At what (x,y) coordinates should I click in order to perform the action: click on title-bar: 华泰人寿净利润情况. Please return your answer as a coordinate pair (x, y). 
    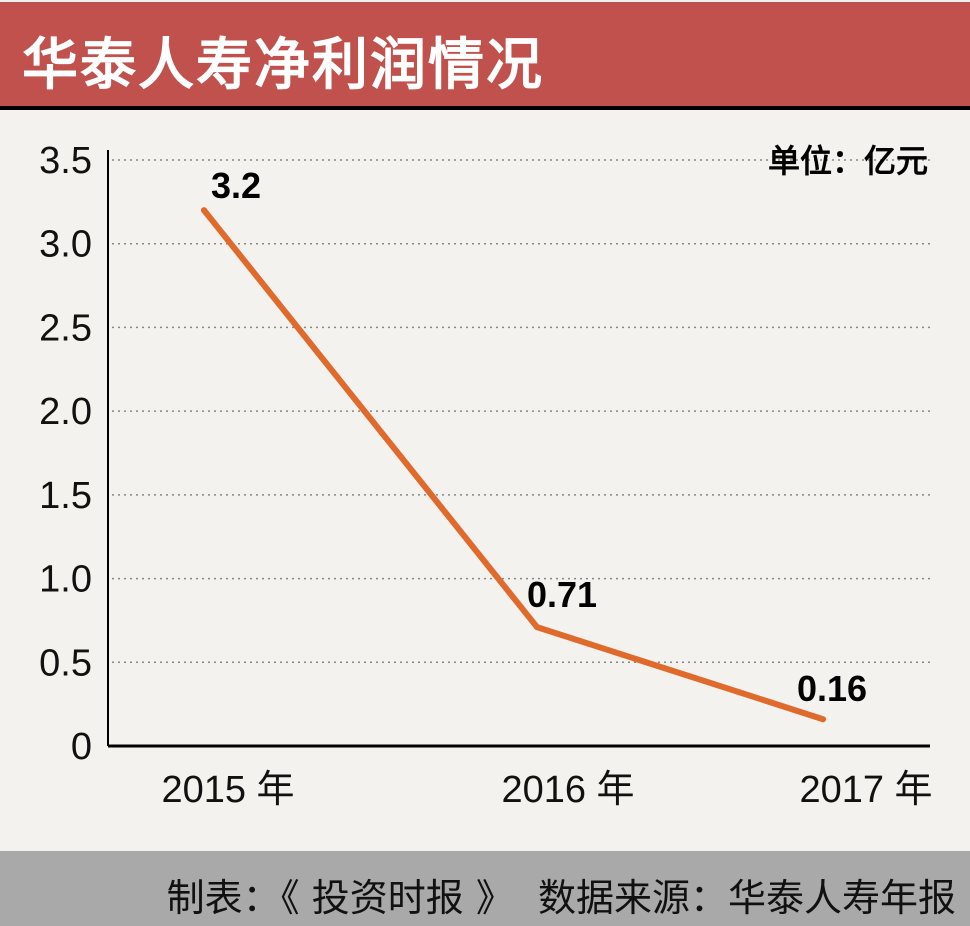
    Looking at the image, I should click on (485, 56).